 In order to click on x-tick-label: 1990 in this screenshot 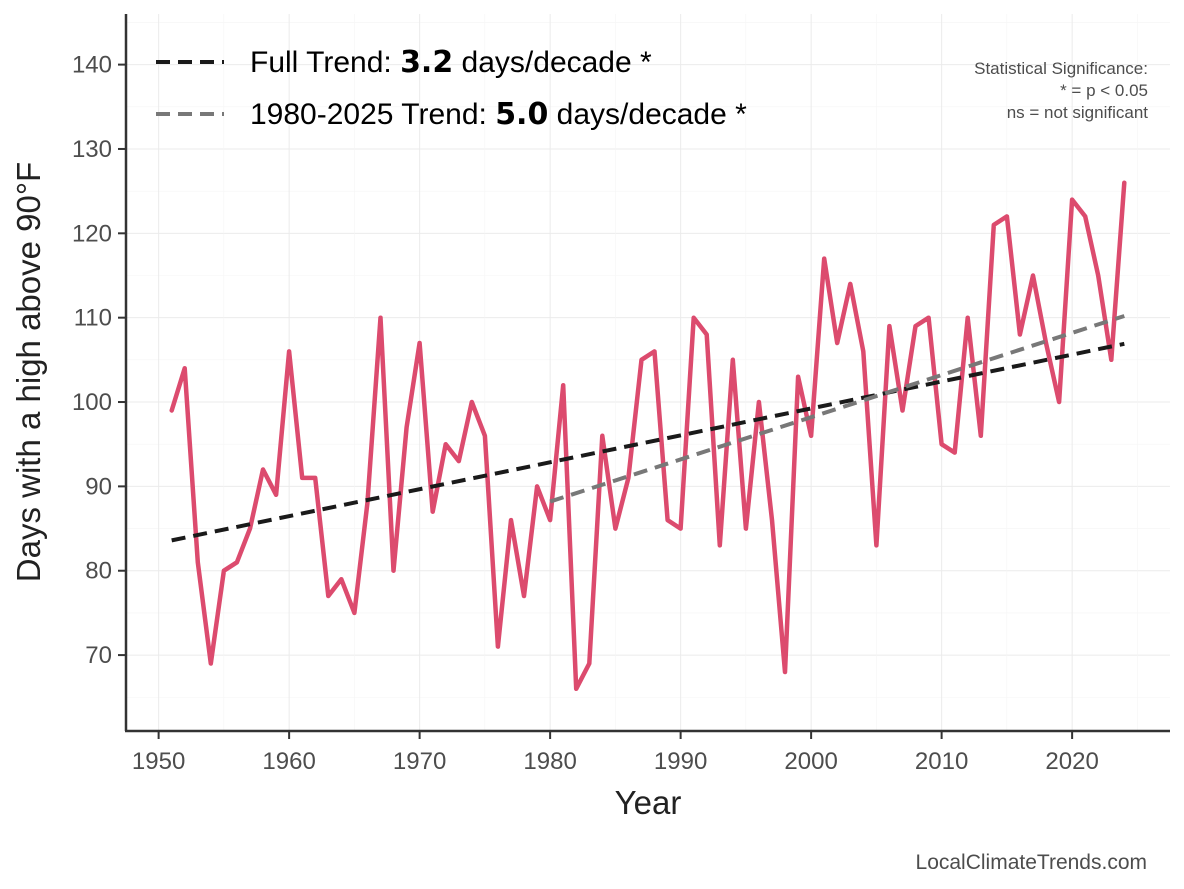, I will do `click(680, 761)`.